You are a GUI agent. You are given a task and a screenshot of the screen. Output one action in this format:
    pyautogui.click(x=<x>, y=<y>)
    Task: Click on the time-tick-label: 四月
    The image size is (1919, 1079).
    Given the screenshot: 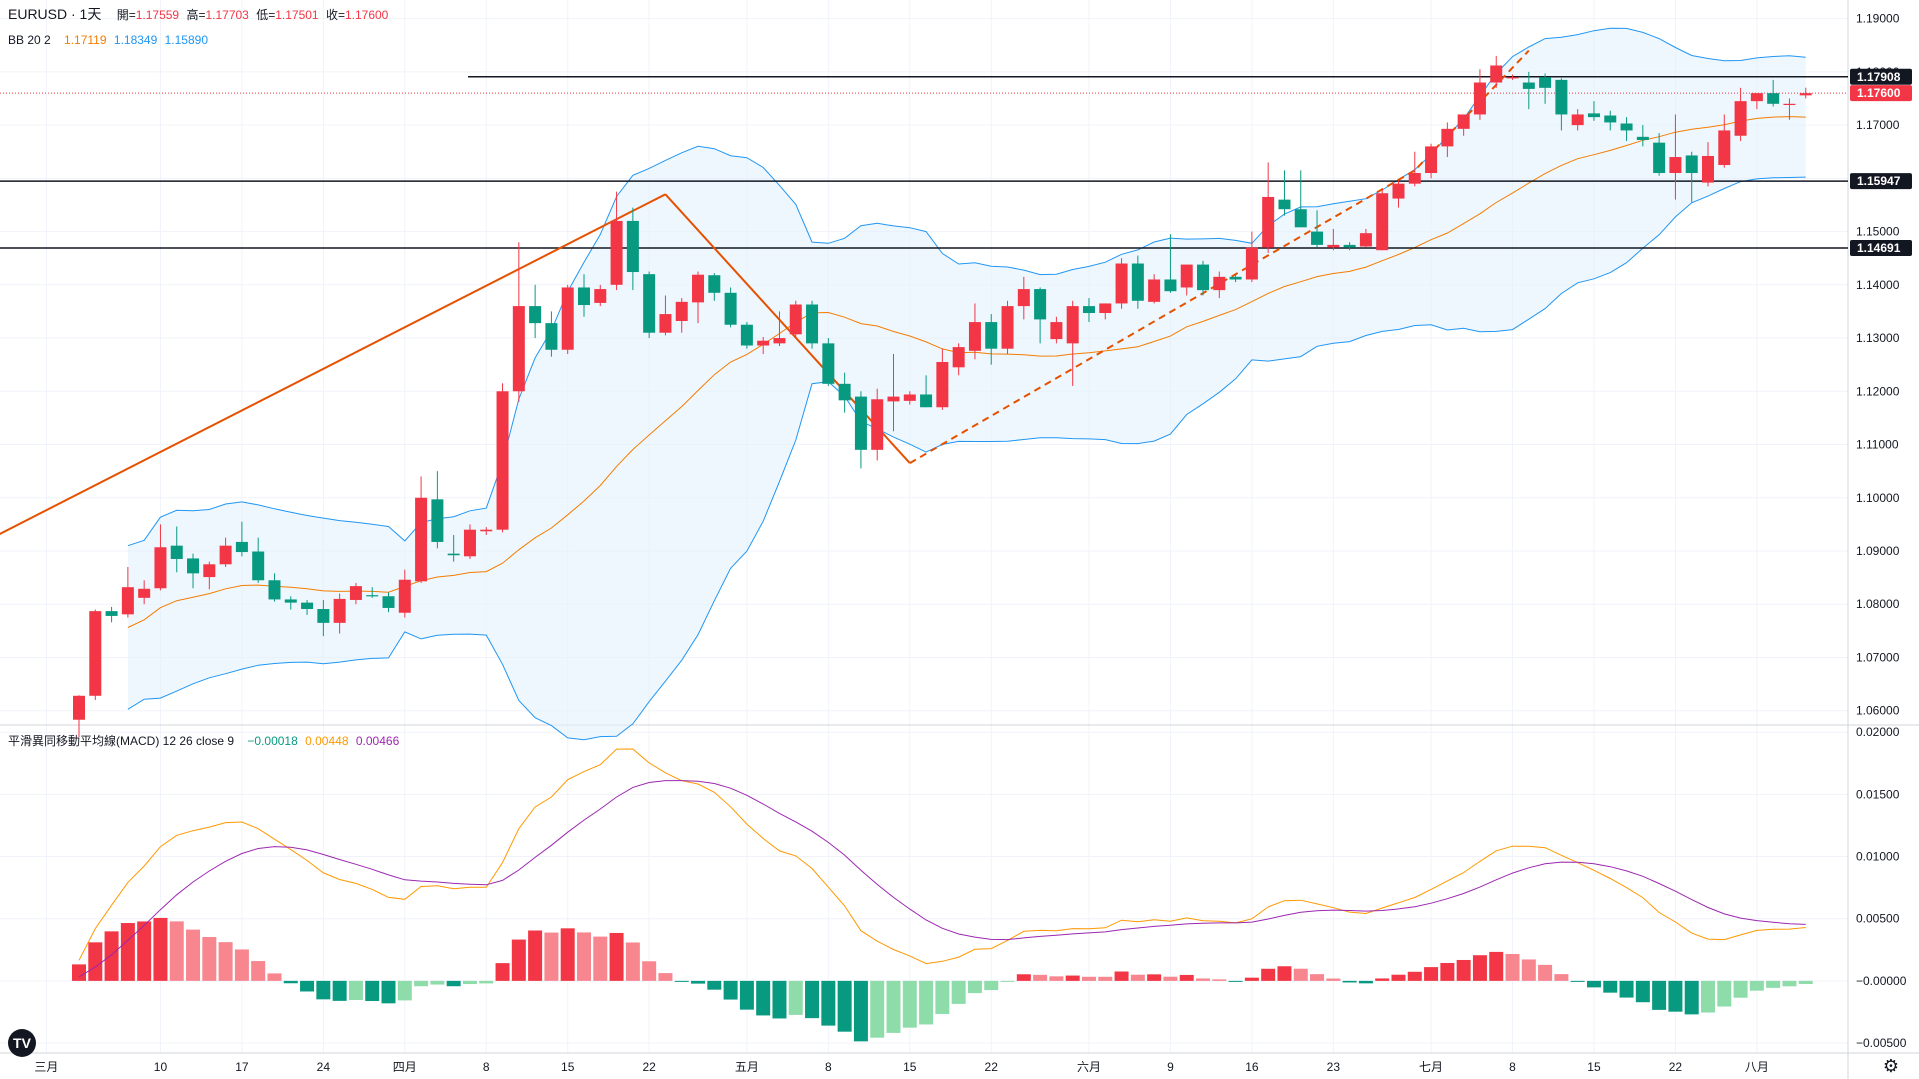 What is the action you would take?
    pyautogui.click(x=405, y=1067)
    